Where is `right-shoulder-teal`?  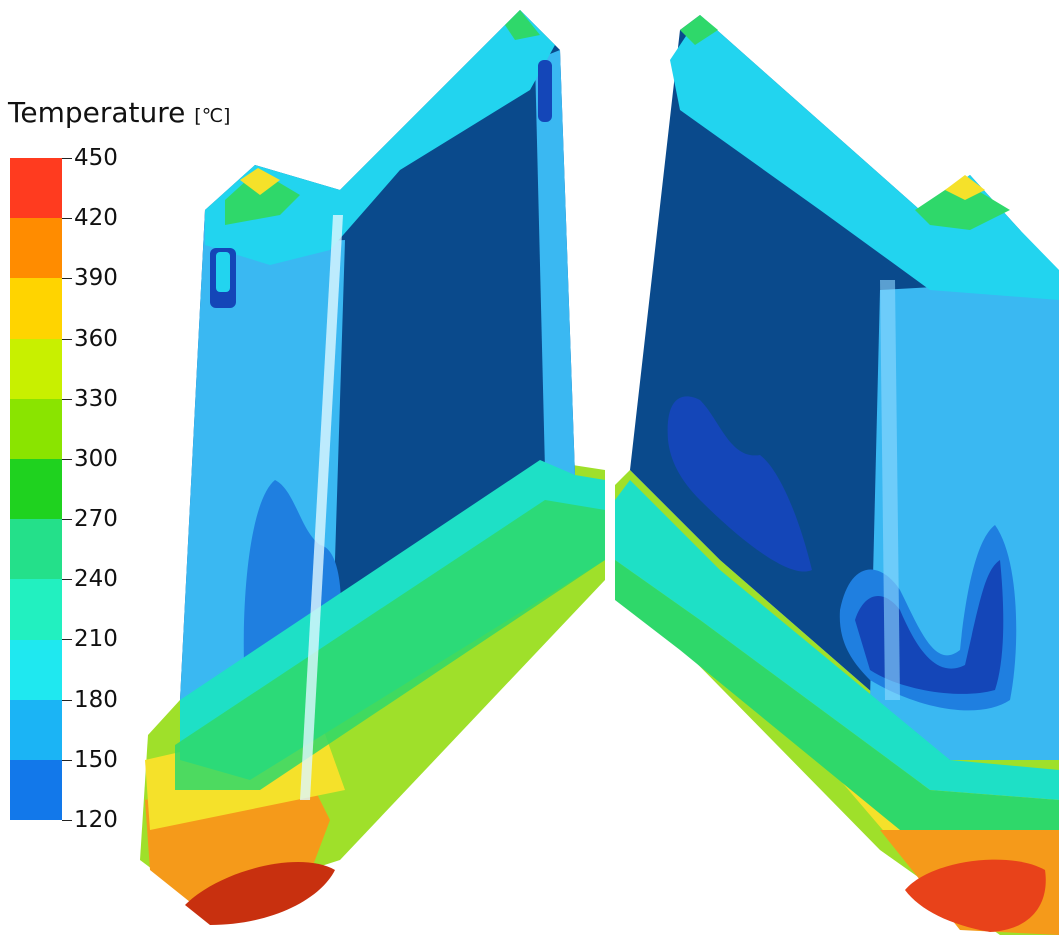
right-shoulder-teal is located at coordinates (837, 640).